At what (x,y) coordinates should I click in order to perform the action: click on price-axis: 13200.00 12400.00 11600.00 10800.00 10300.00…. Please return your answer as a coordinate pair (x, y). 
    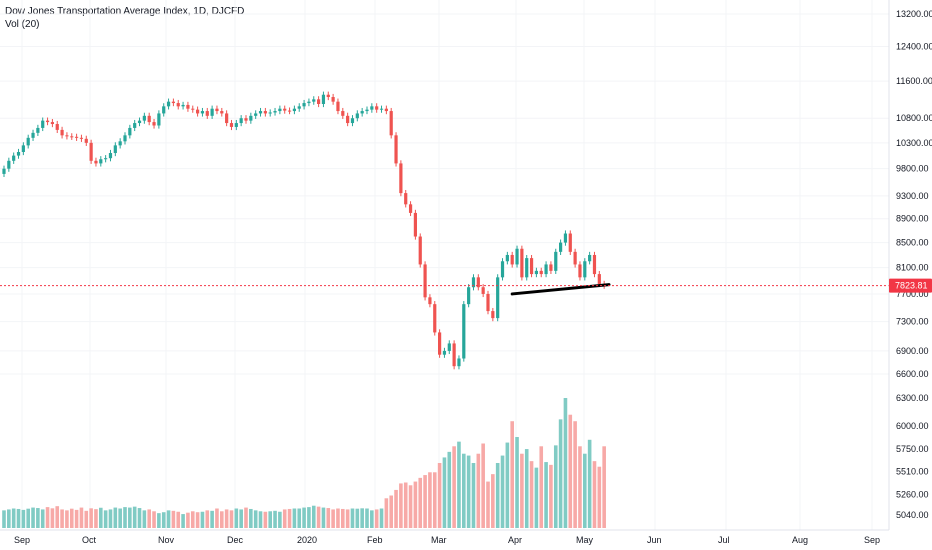
    Looking at the image, I should click on (910, 265).